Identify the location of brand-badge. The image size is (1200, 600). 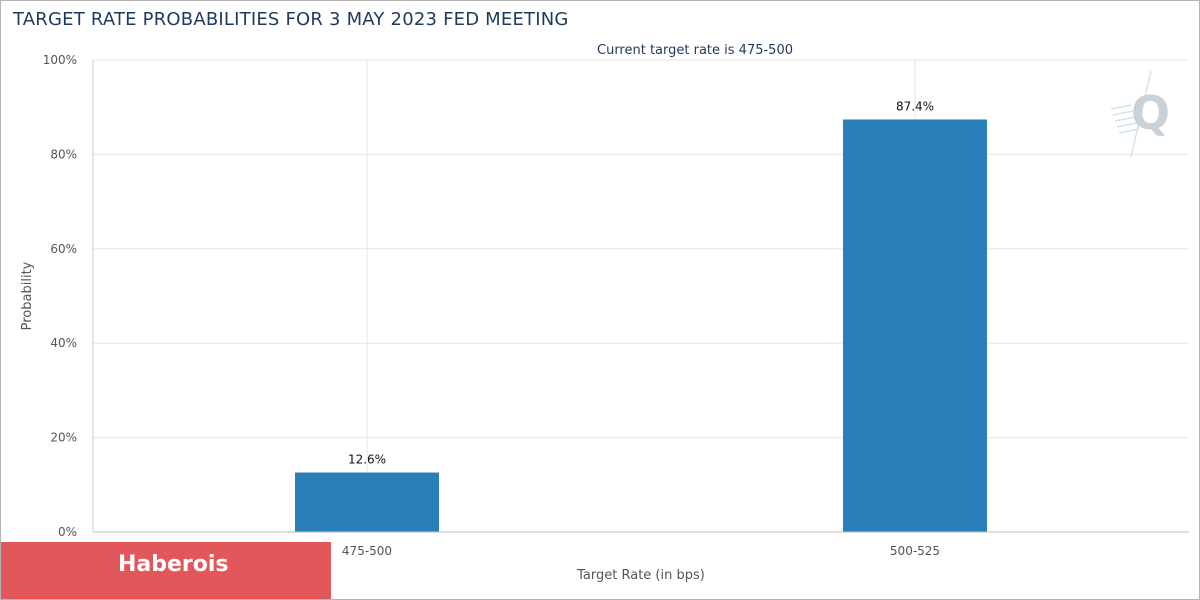
(166, 570).